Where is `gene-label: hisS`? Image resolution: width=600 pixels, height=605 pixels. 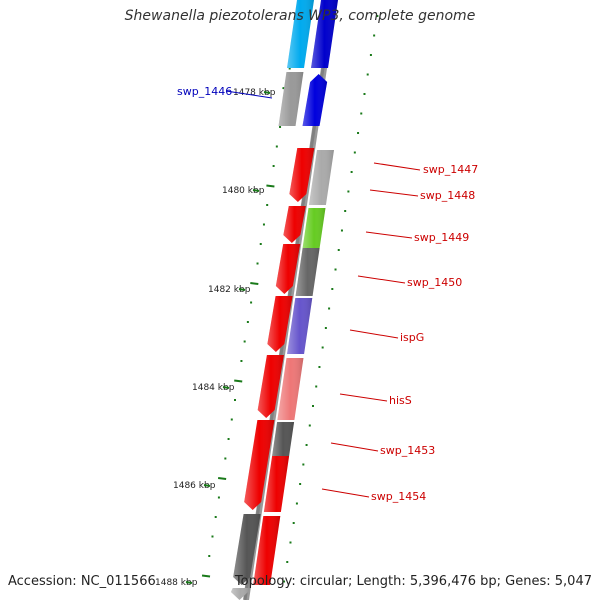 gene-label: hisS is located at coordinates (400, 400).